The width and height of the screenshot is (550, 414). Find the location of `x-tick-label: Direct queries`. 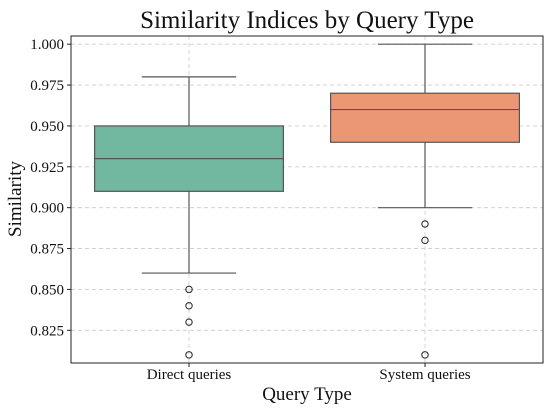

x-tick-label: Direct queries is located at coordinates (189, 375).